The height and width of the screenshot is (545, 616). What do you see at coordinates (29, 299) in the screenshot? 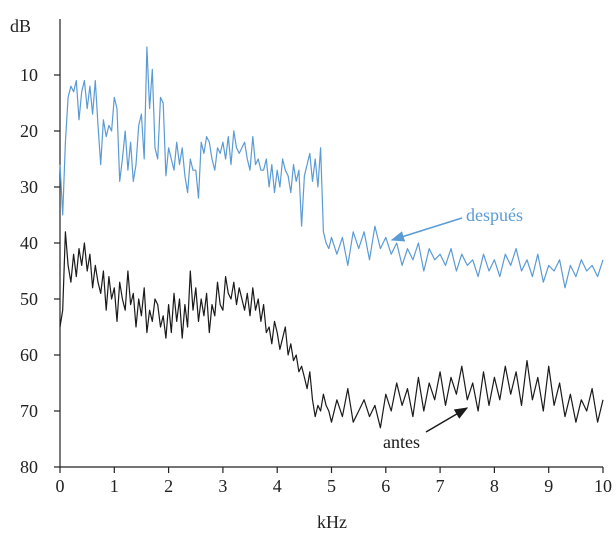
I see `y-tick-label: 50` at bounding box center [29, 299].